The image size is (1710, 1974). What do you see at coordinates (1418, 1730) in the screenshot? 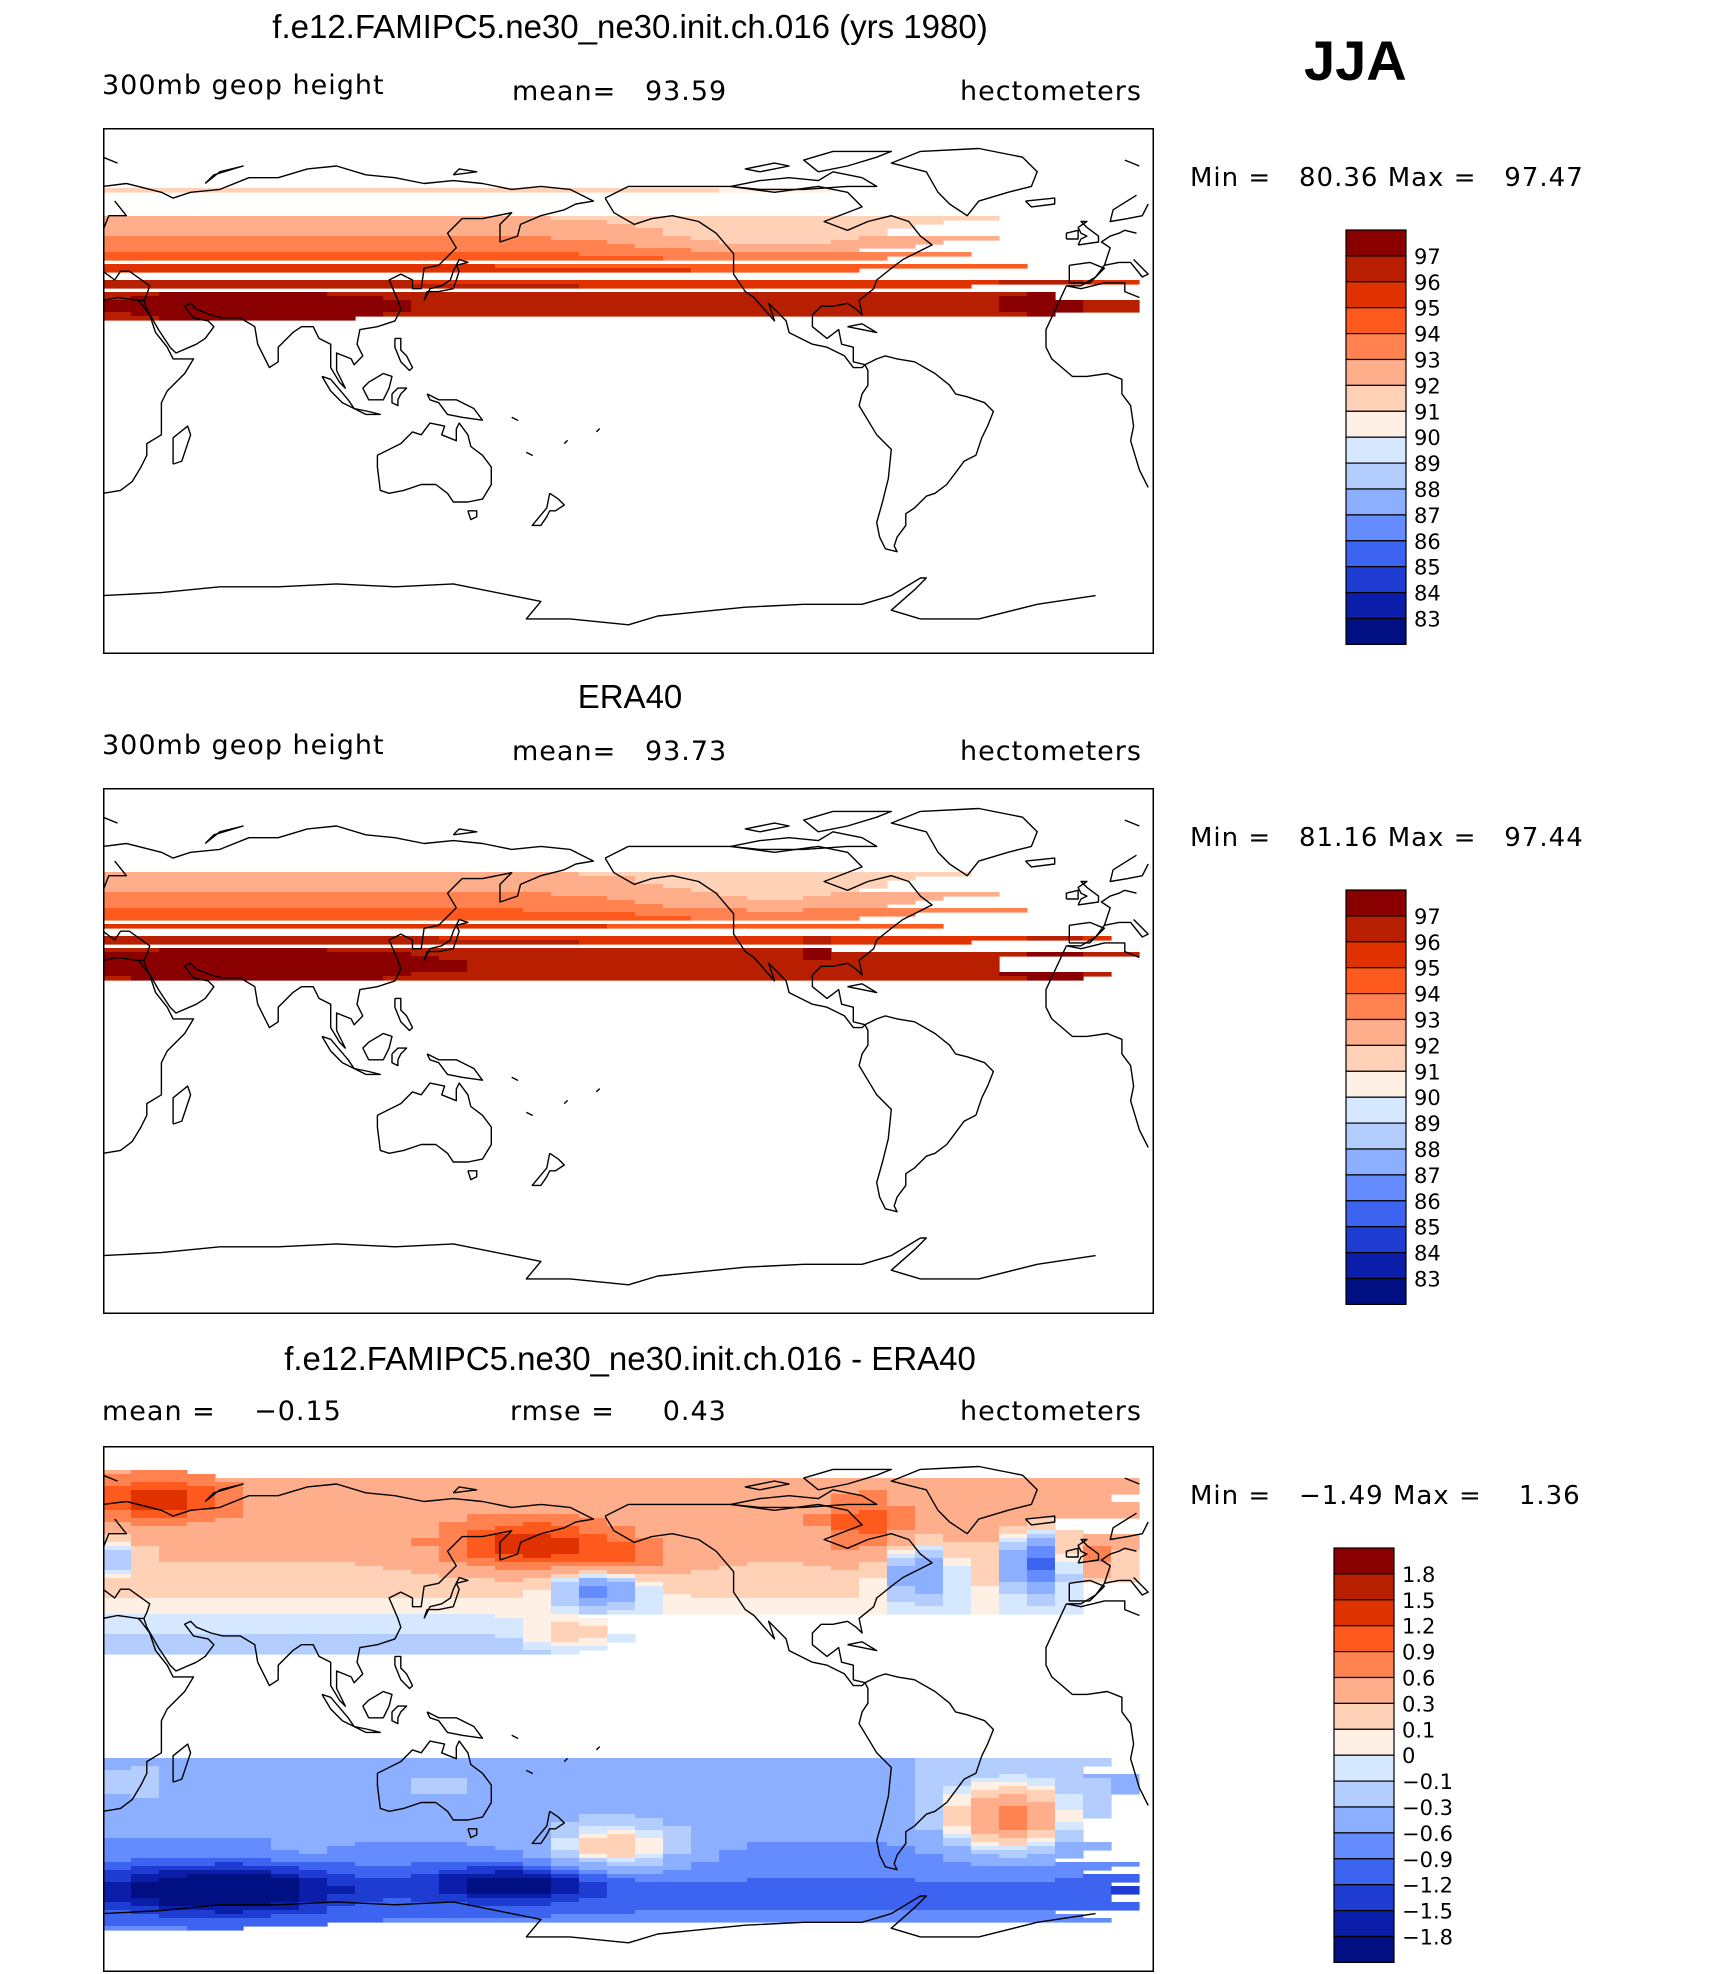
I see `colorbar-label: 0.1` at bounding box center [1418, 1730].